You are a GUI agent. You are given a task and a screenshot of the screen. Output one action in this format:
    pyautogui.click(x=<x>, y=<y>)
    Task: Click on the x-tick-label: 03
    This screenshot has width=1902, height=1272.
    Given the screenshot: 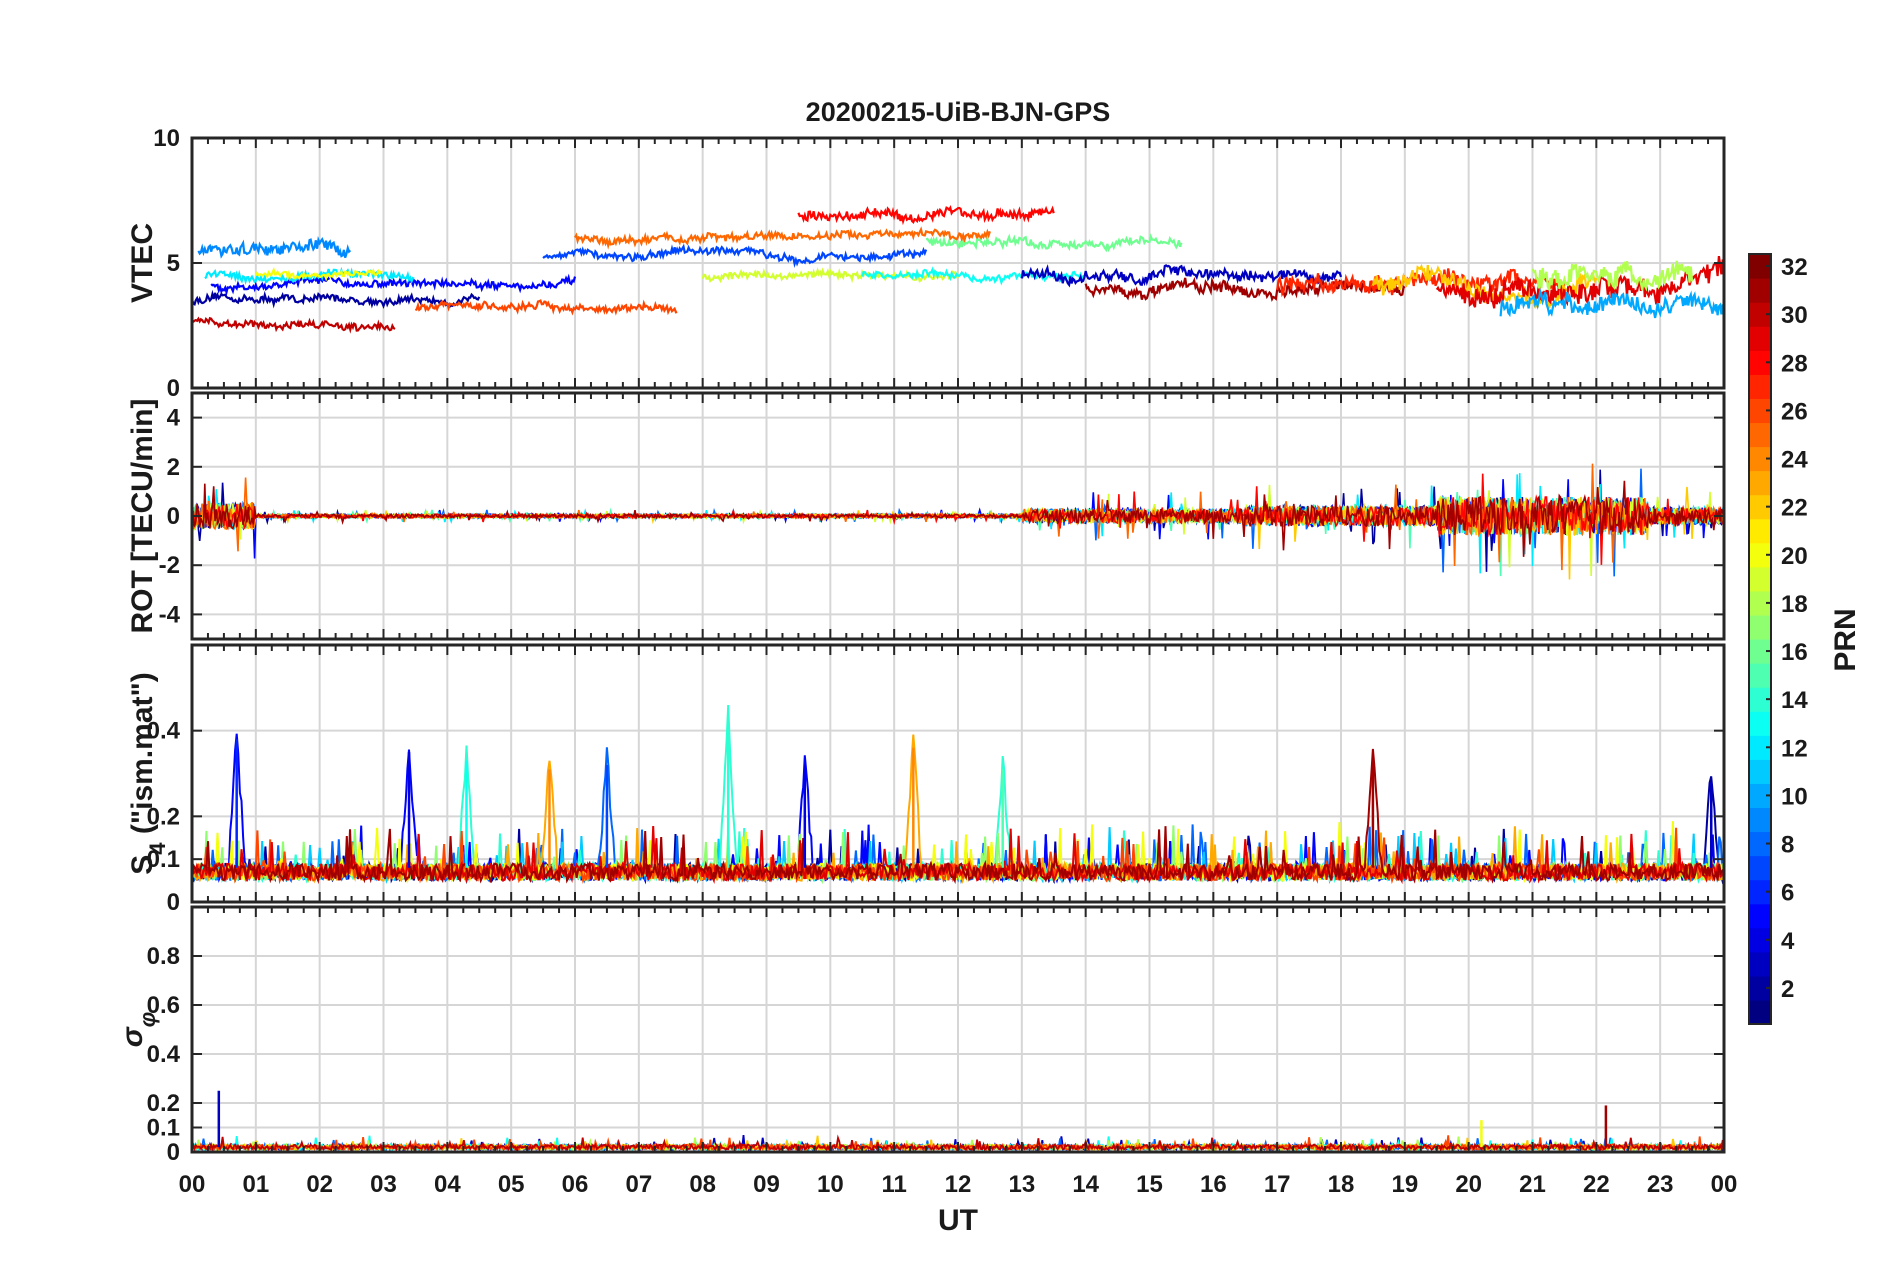 What is the action you would take?
    pyautogui.click(x=383, y=1184)
    